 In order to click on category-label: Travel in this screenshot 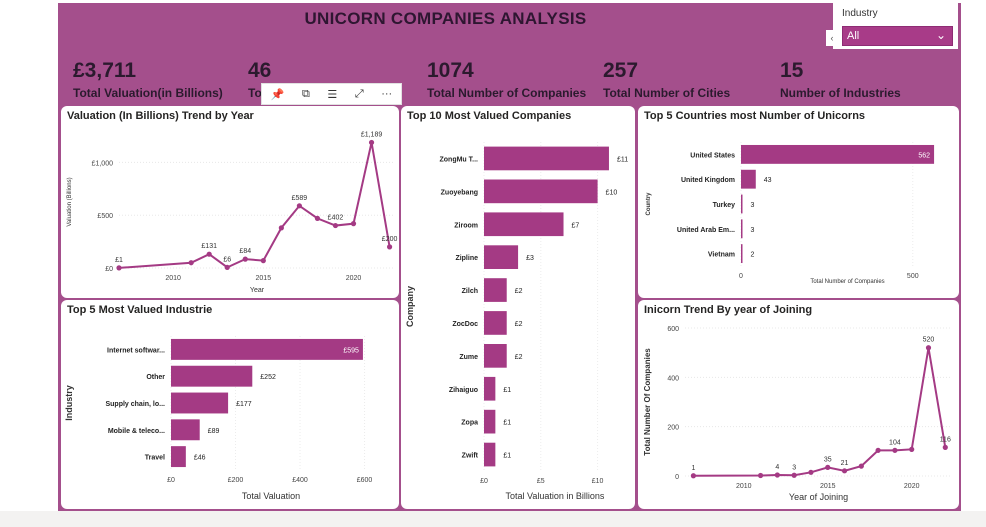, I will do `click(155, 458)`.